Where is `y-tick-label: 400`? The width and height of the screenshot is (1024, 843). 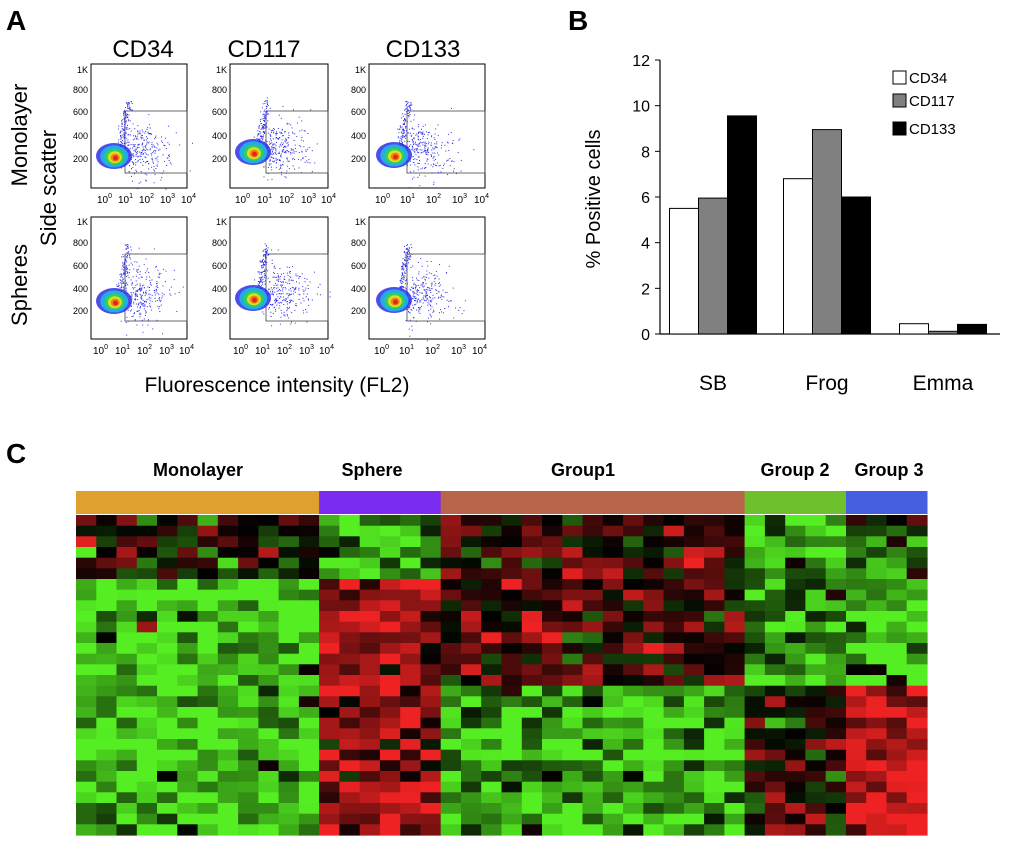
y-tick-label: 400 is located at coordinates (358, 289).